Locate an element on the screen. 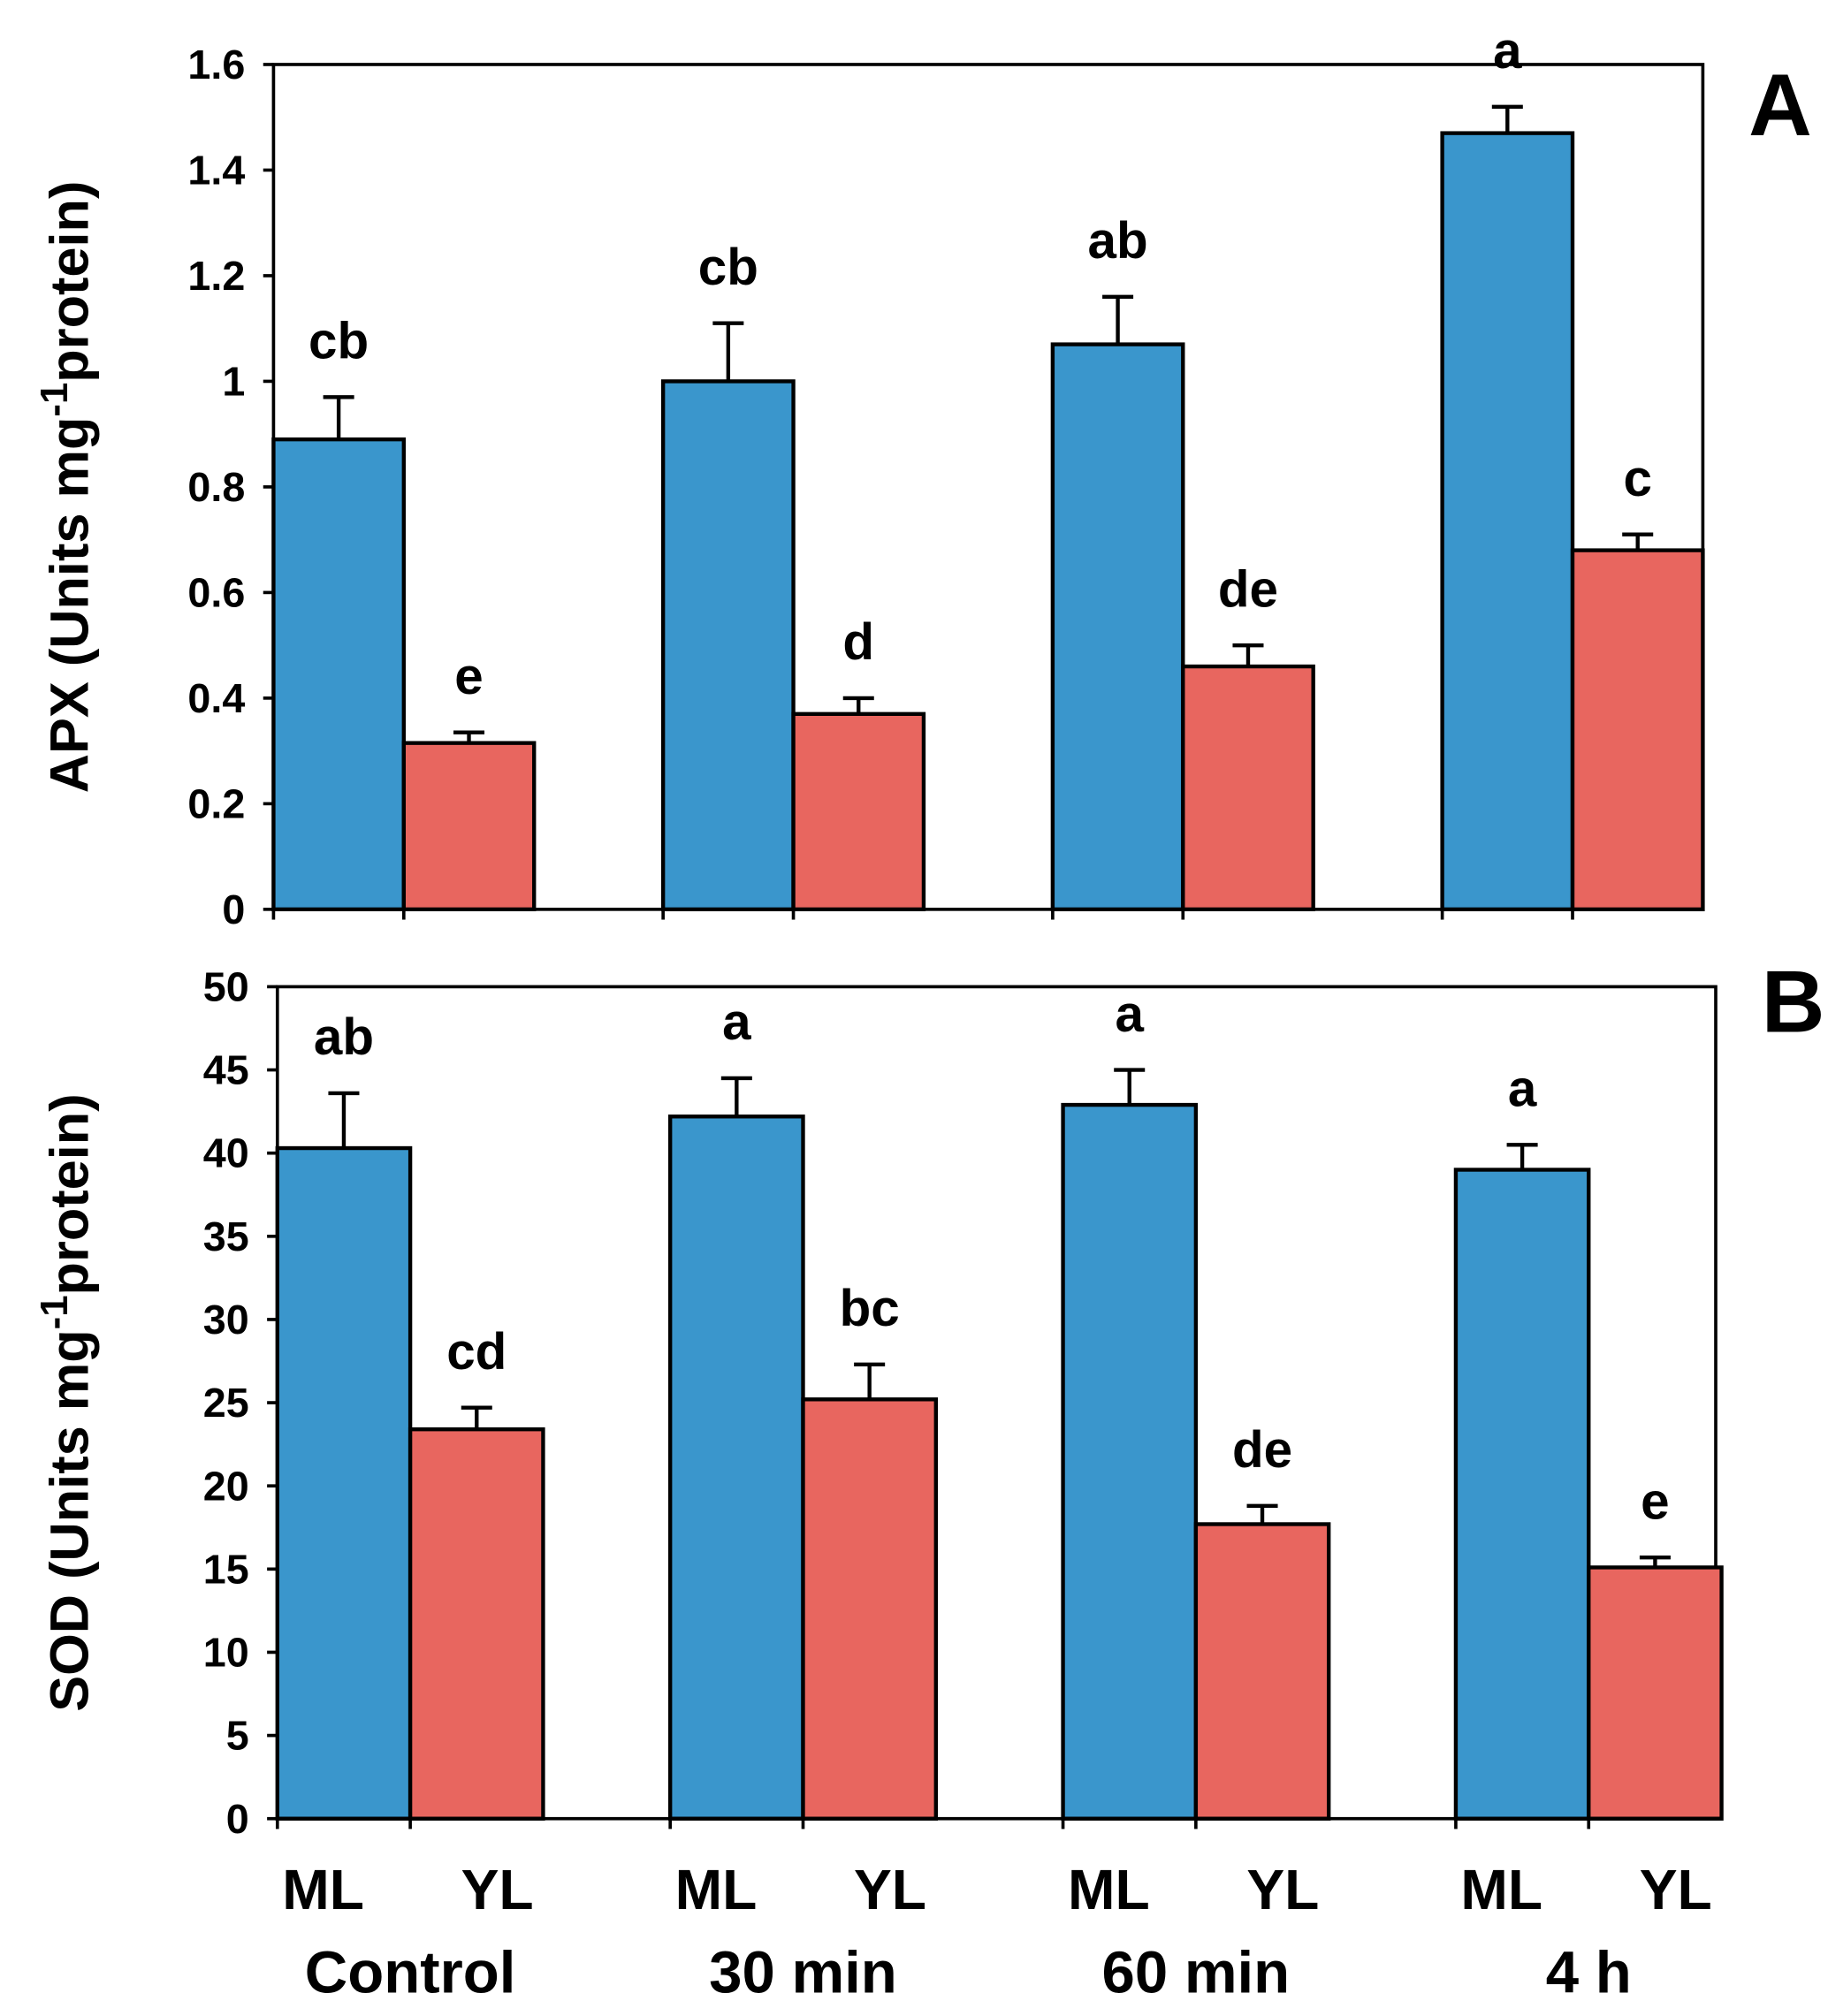 Image resolution: width=1828 pixels, height=2016 pixels. panel-b-ytick-label: 10 is located at coordinates (226, 1653).